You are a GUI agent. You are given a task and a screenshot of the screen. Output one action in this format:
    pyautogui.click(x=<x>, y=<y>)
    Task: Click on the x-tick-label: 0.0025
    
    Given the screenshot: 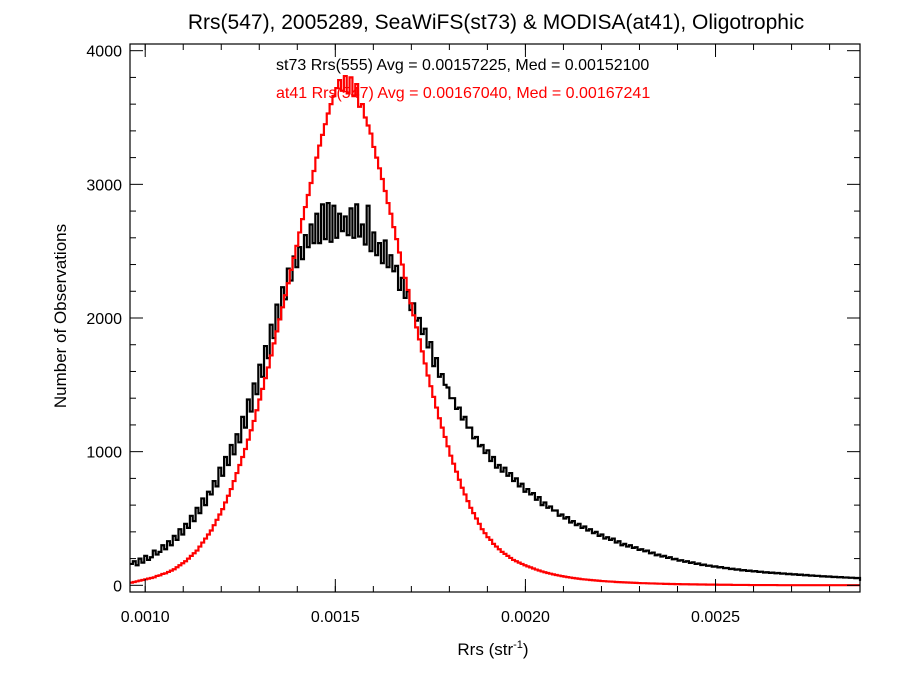 What is the action you would take?
    pyautogui.click(x=715, y=617)
    